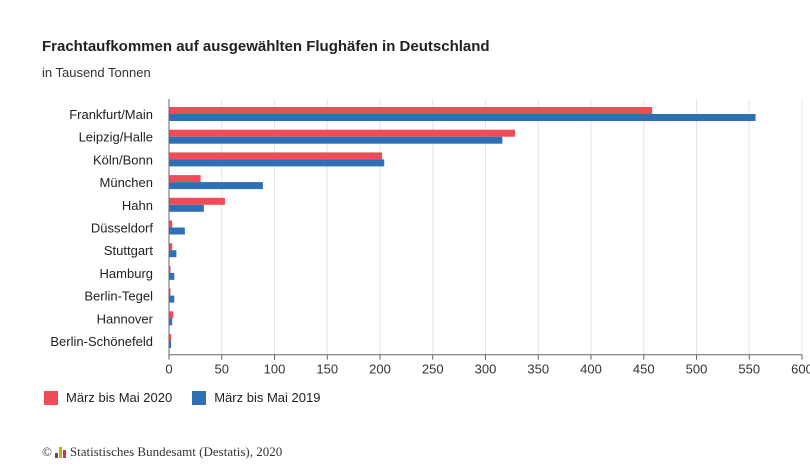 Image resolution: width=810 pixels, height=474 pixels. What do you see at coordinates (275, 369) in the screenshot?
I see `x-tick-label: 100` at bounding box center [275, 369].